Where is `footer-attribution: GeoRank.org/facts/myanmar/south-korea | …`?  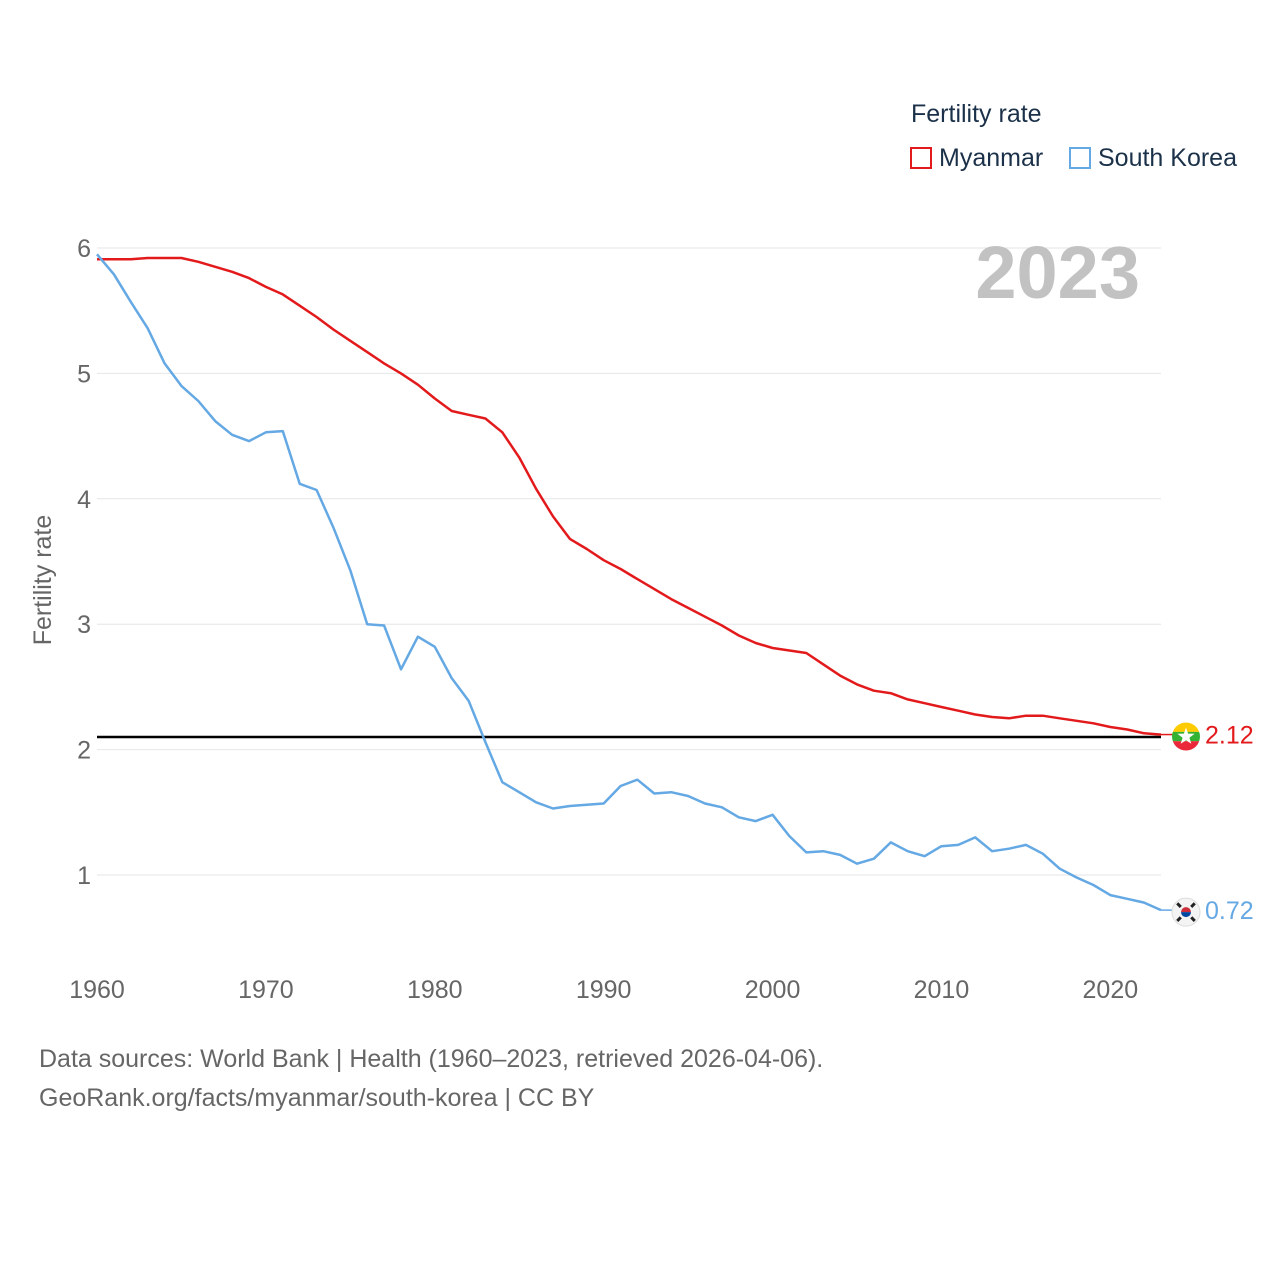
footer-attribution: GeoRank.org/facts/myanmar/south-korea | … is located at coordinates (317, 1098).